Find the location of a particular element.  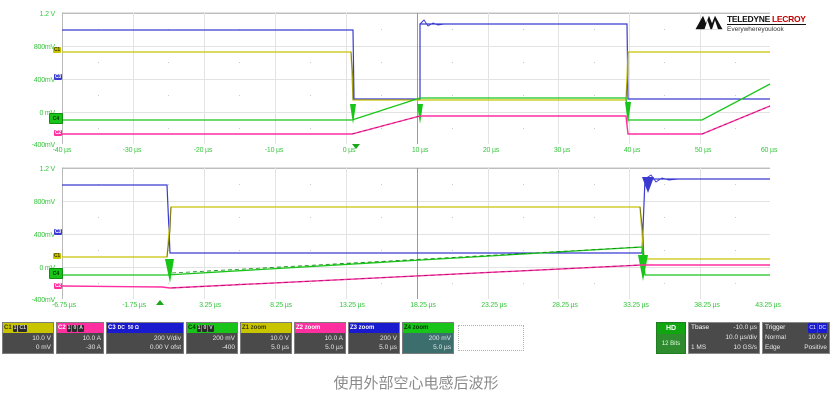

t-label: 0 µs is located at coordinates (349, 150).